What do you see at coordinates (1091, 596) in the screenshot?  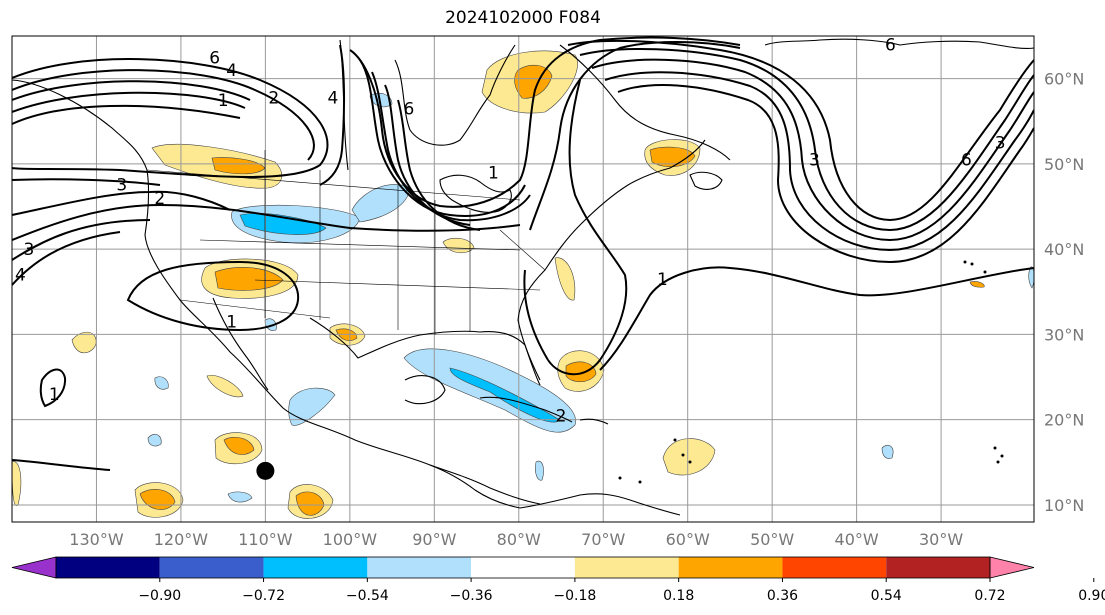 I see `colorbar-tick-label: 0.90` at bounding box center [1091, 596].